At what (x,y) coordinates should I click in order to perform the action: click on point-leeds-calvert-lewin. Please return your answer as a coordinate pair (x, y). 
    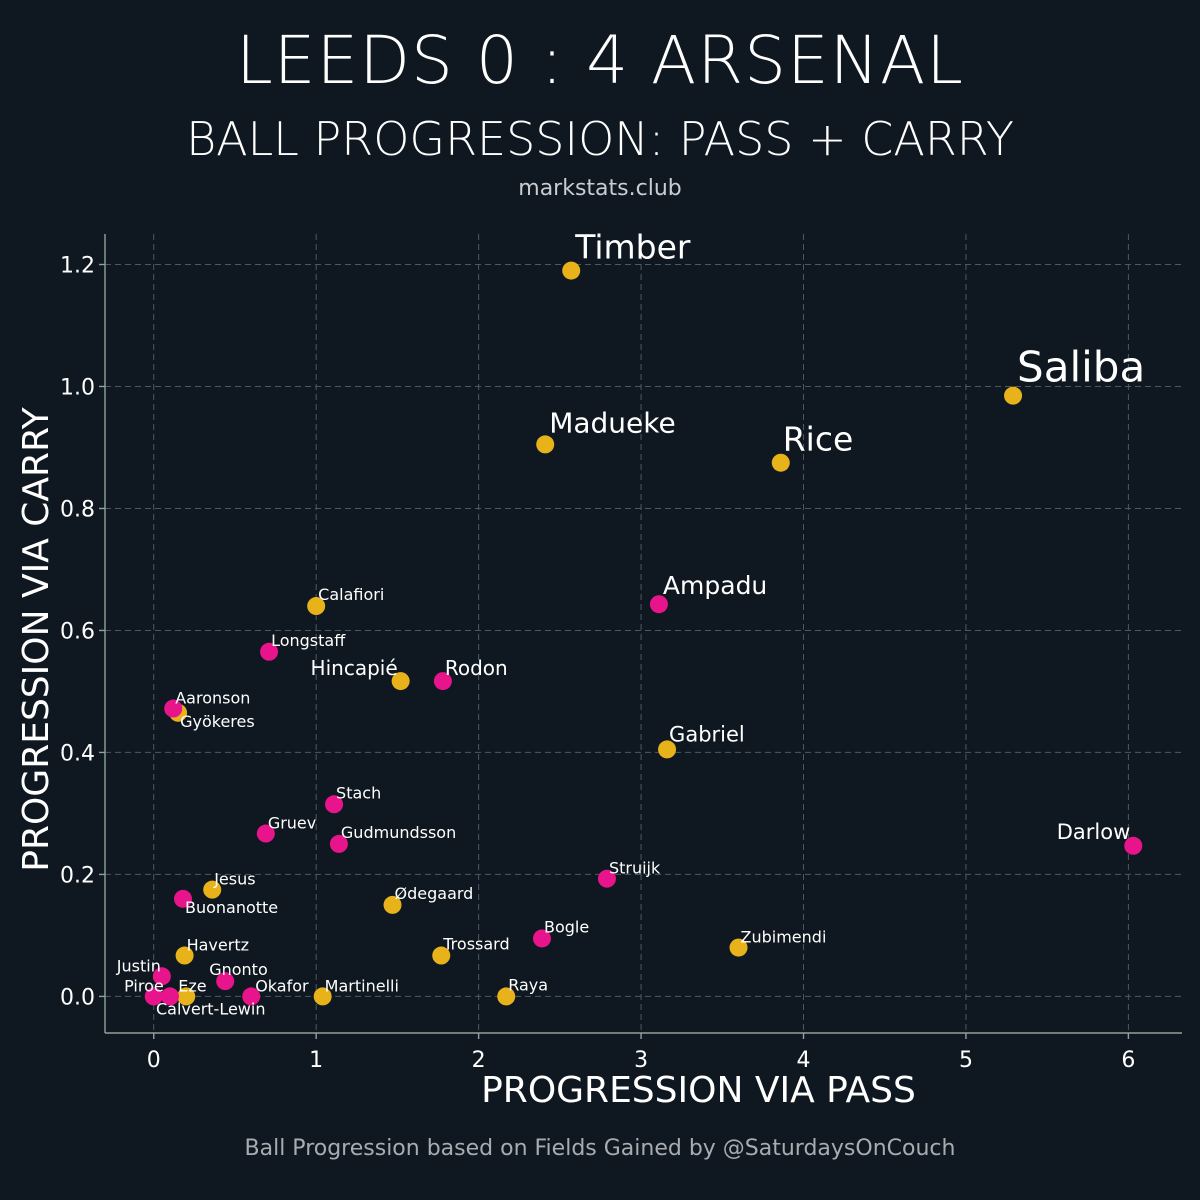
    Looking at the image, I should click on (169, 996).